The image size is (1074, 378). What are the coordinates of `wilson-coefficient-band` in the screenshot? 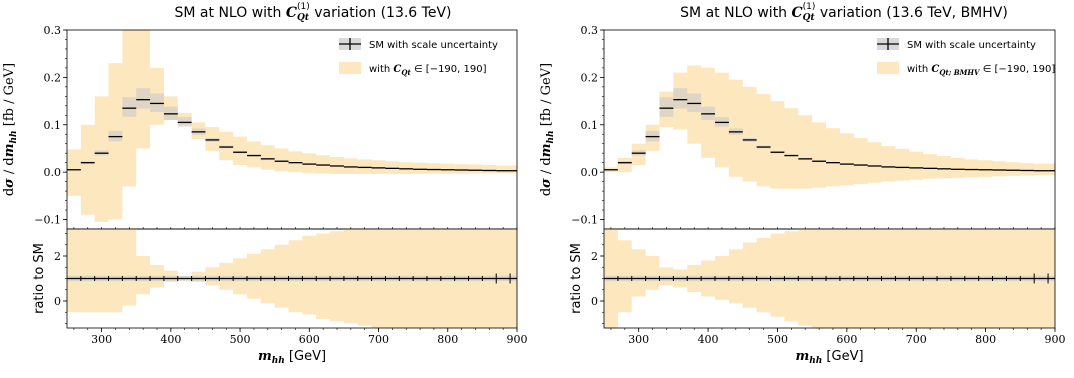 It's located at (829, 127).